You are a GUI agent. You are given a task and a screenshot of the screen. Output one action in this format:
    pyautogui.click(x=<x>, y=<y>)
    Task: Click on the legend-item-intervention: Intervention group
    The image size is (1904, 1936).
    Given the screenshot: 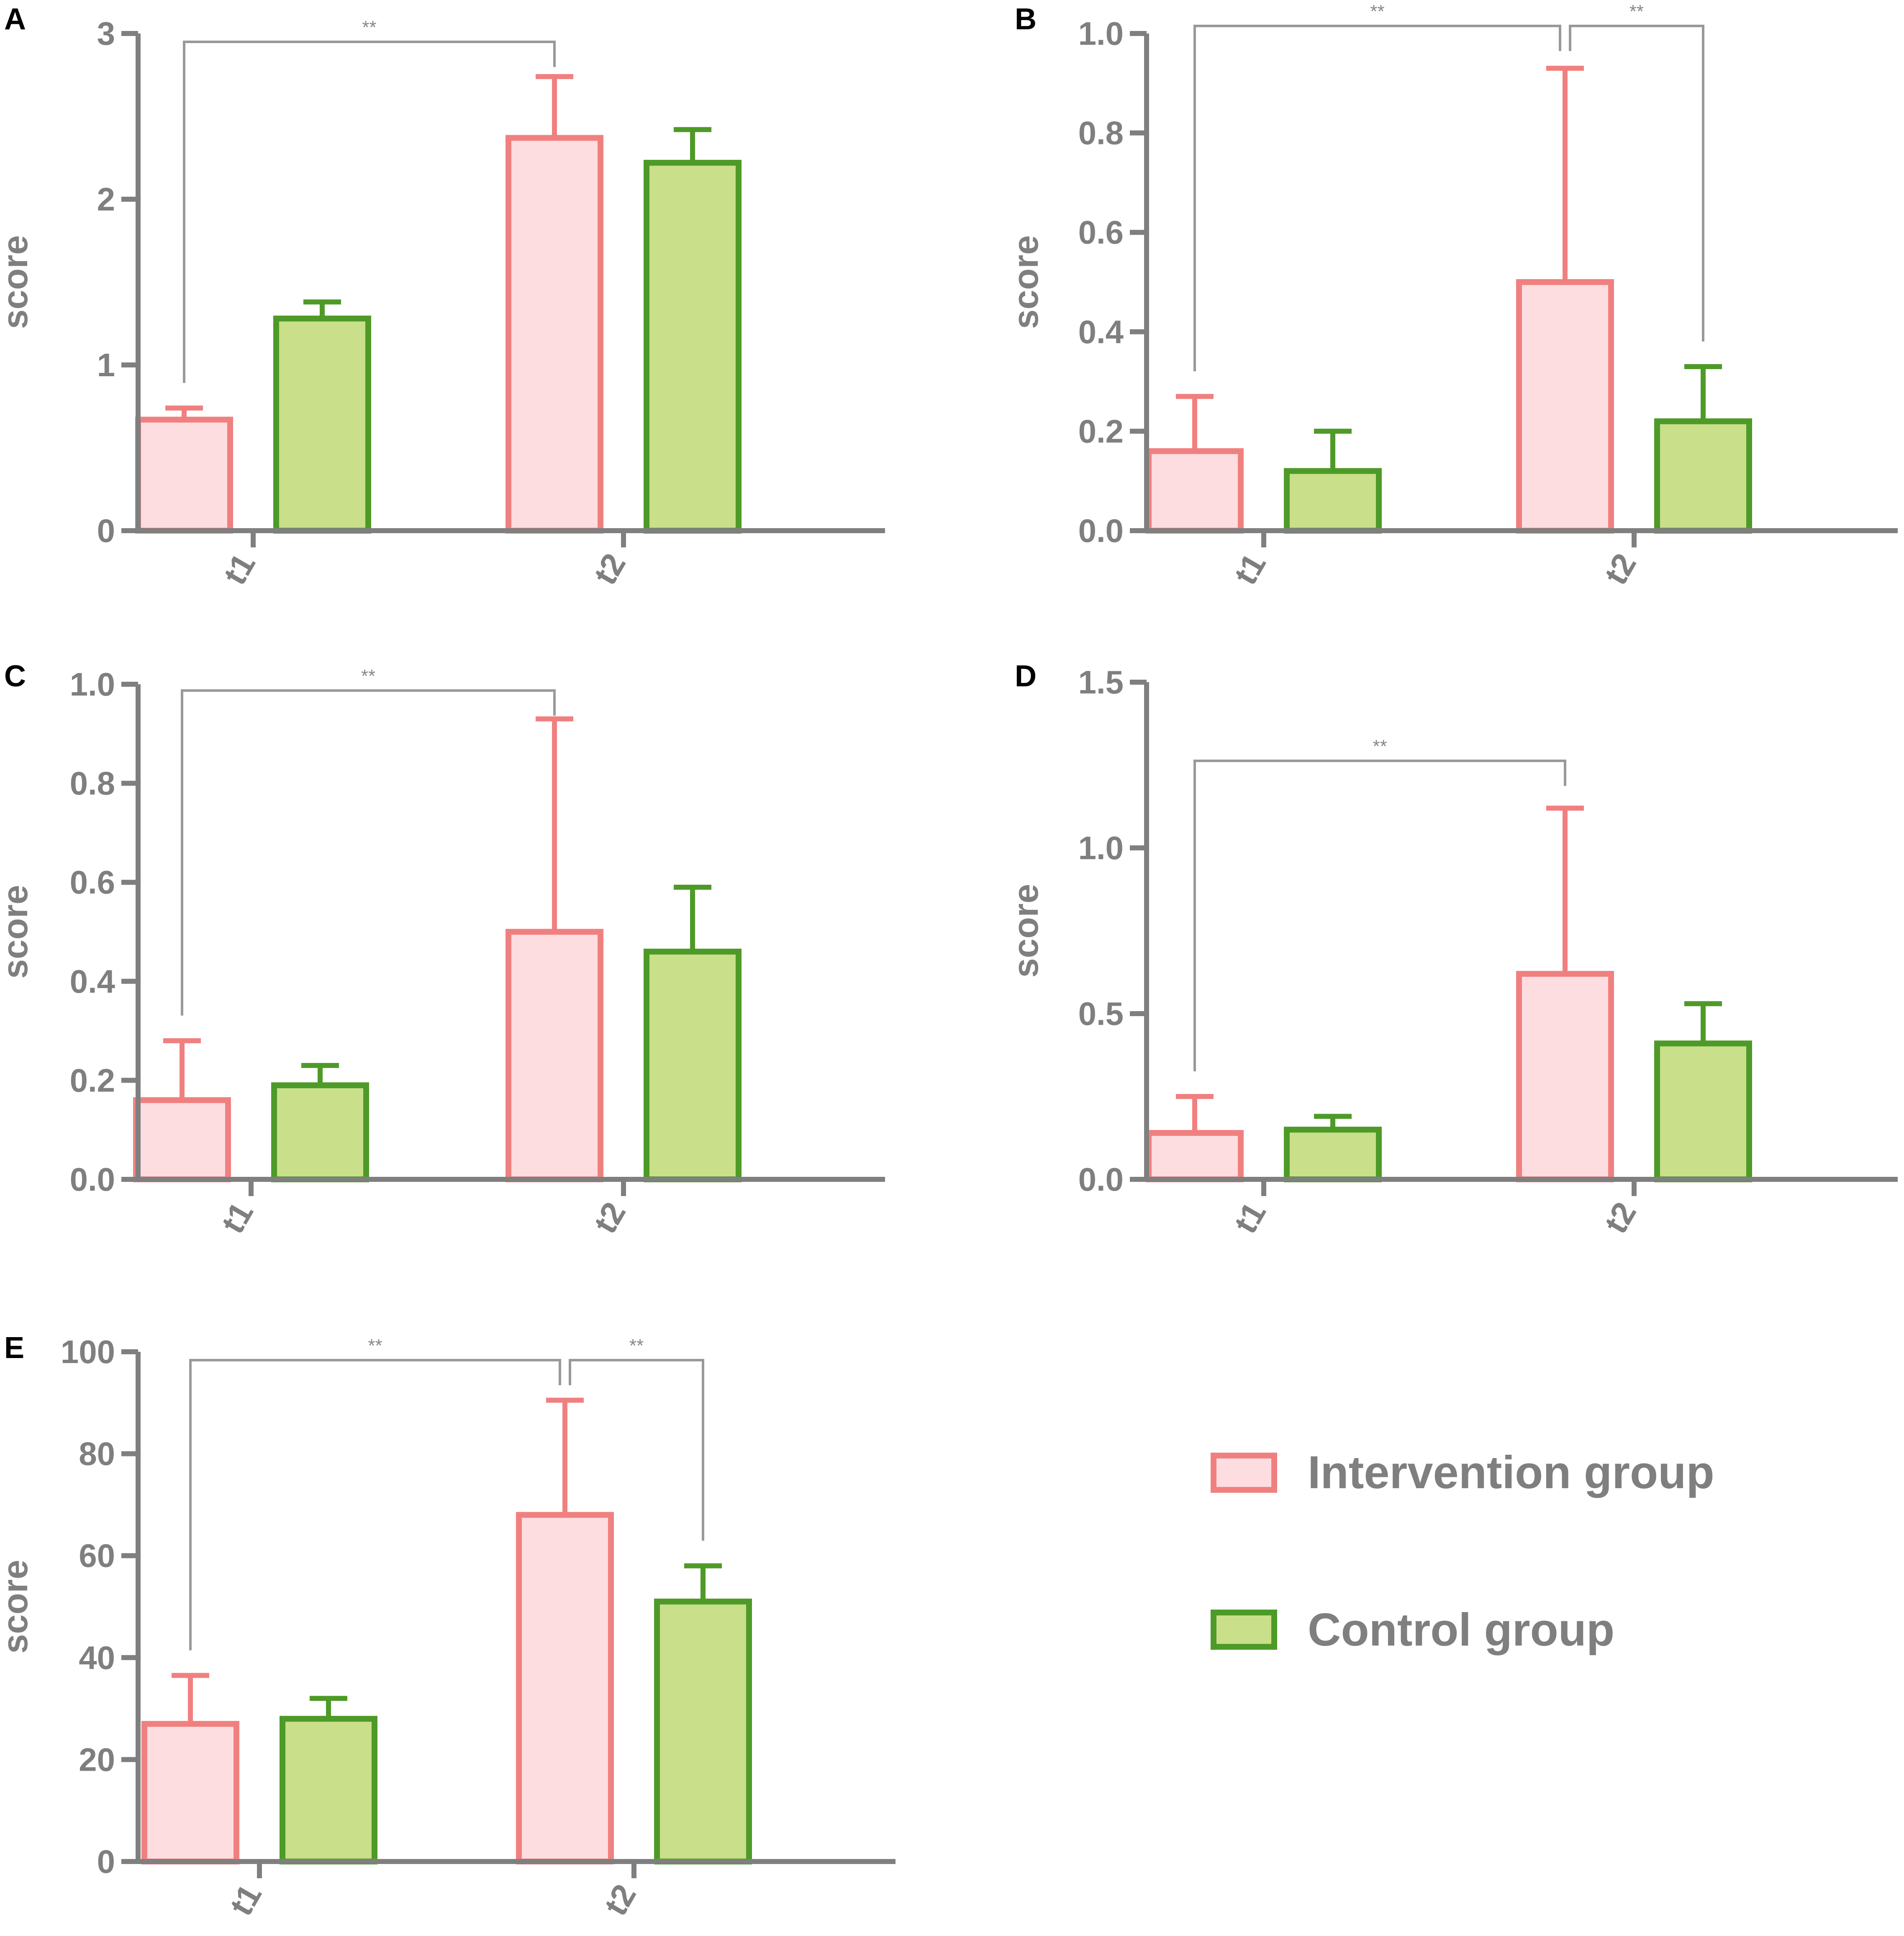 What is the action you would take?
    pyautogui.click(x=1462, y=1472)
    